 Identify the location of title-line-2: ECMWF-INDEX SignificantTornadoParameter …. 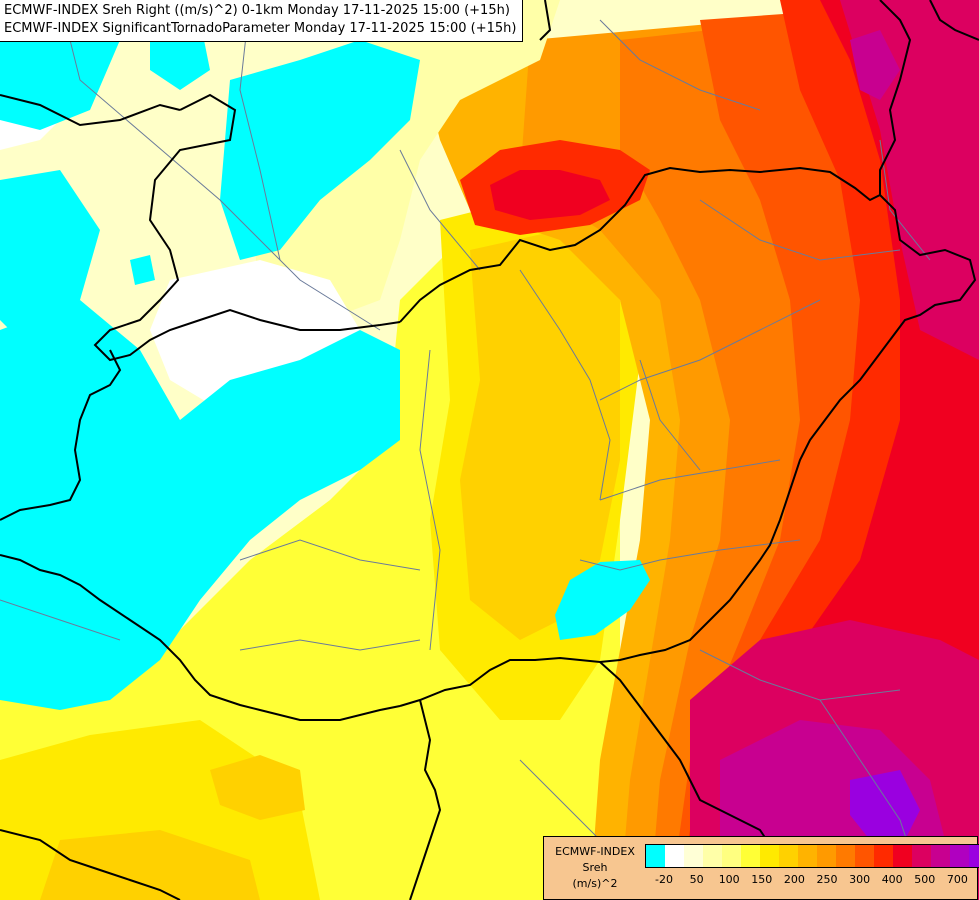
(260, 28).